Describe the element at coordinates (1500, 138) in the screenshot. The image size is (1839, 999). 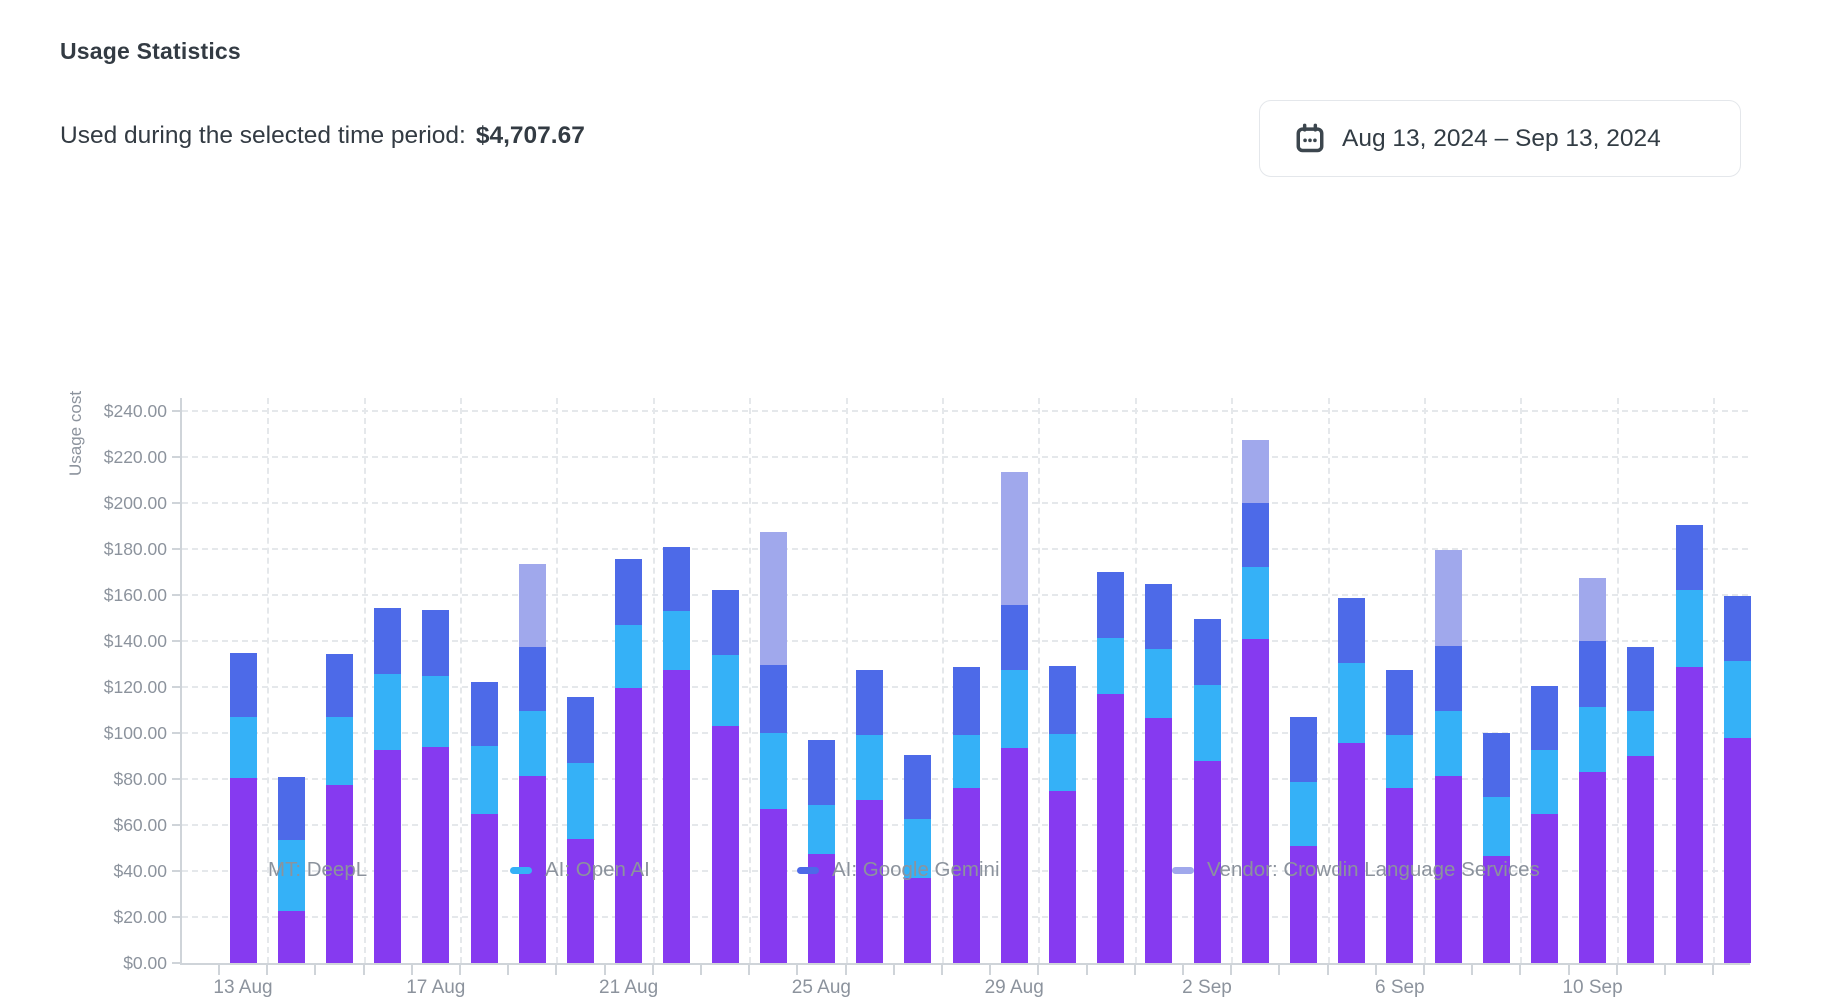
I see `date-range-button: Aug 13, 2024 – Sep 13, 2024` at that location.